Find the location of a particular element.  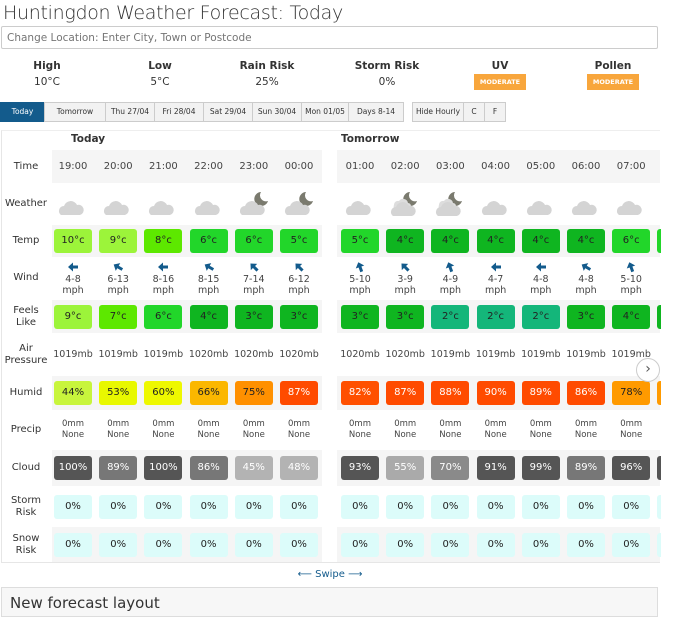

wind-speed: 5-10 mph is located at coordinates (631, 285).